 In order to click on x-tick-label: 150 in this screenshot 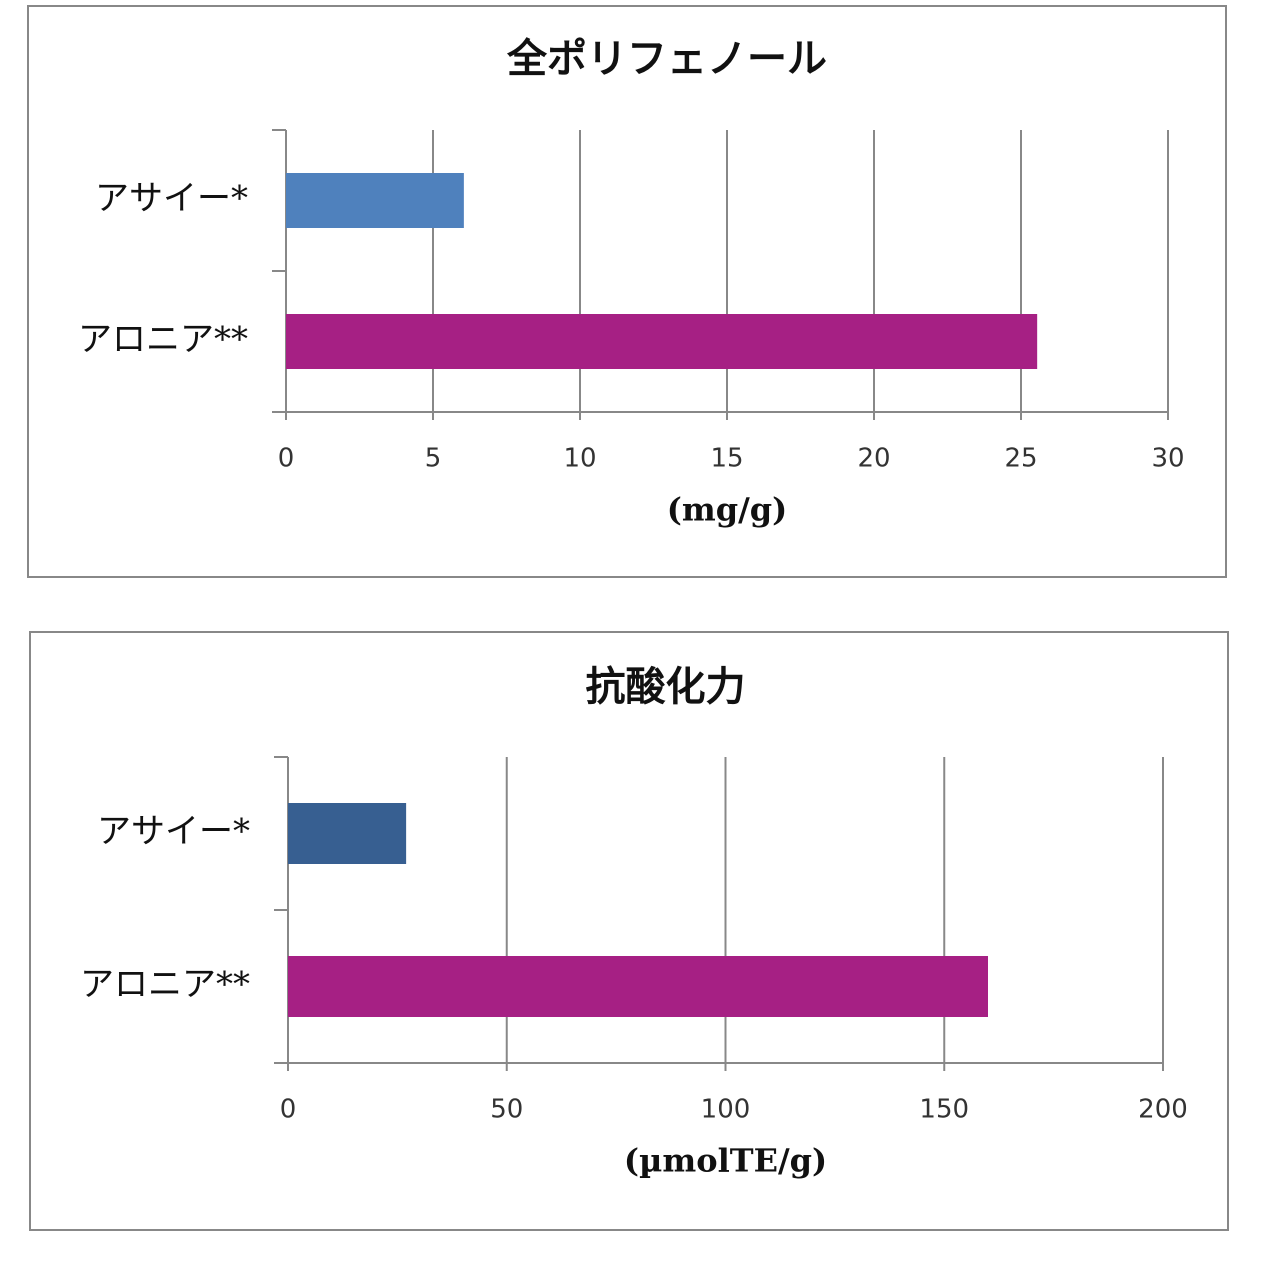, I will do `click(944, 1110)`.